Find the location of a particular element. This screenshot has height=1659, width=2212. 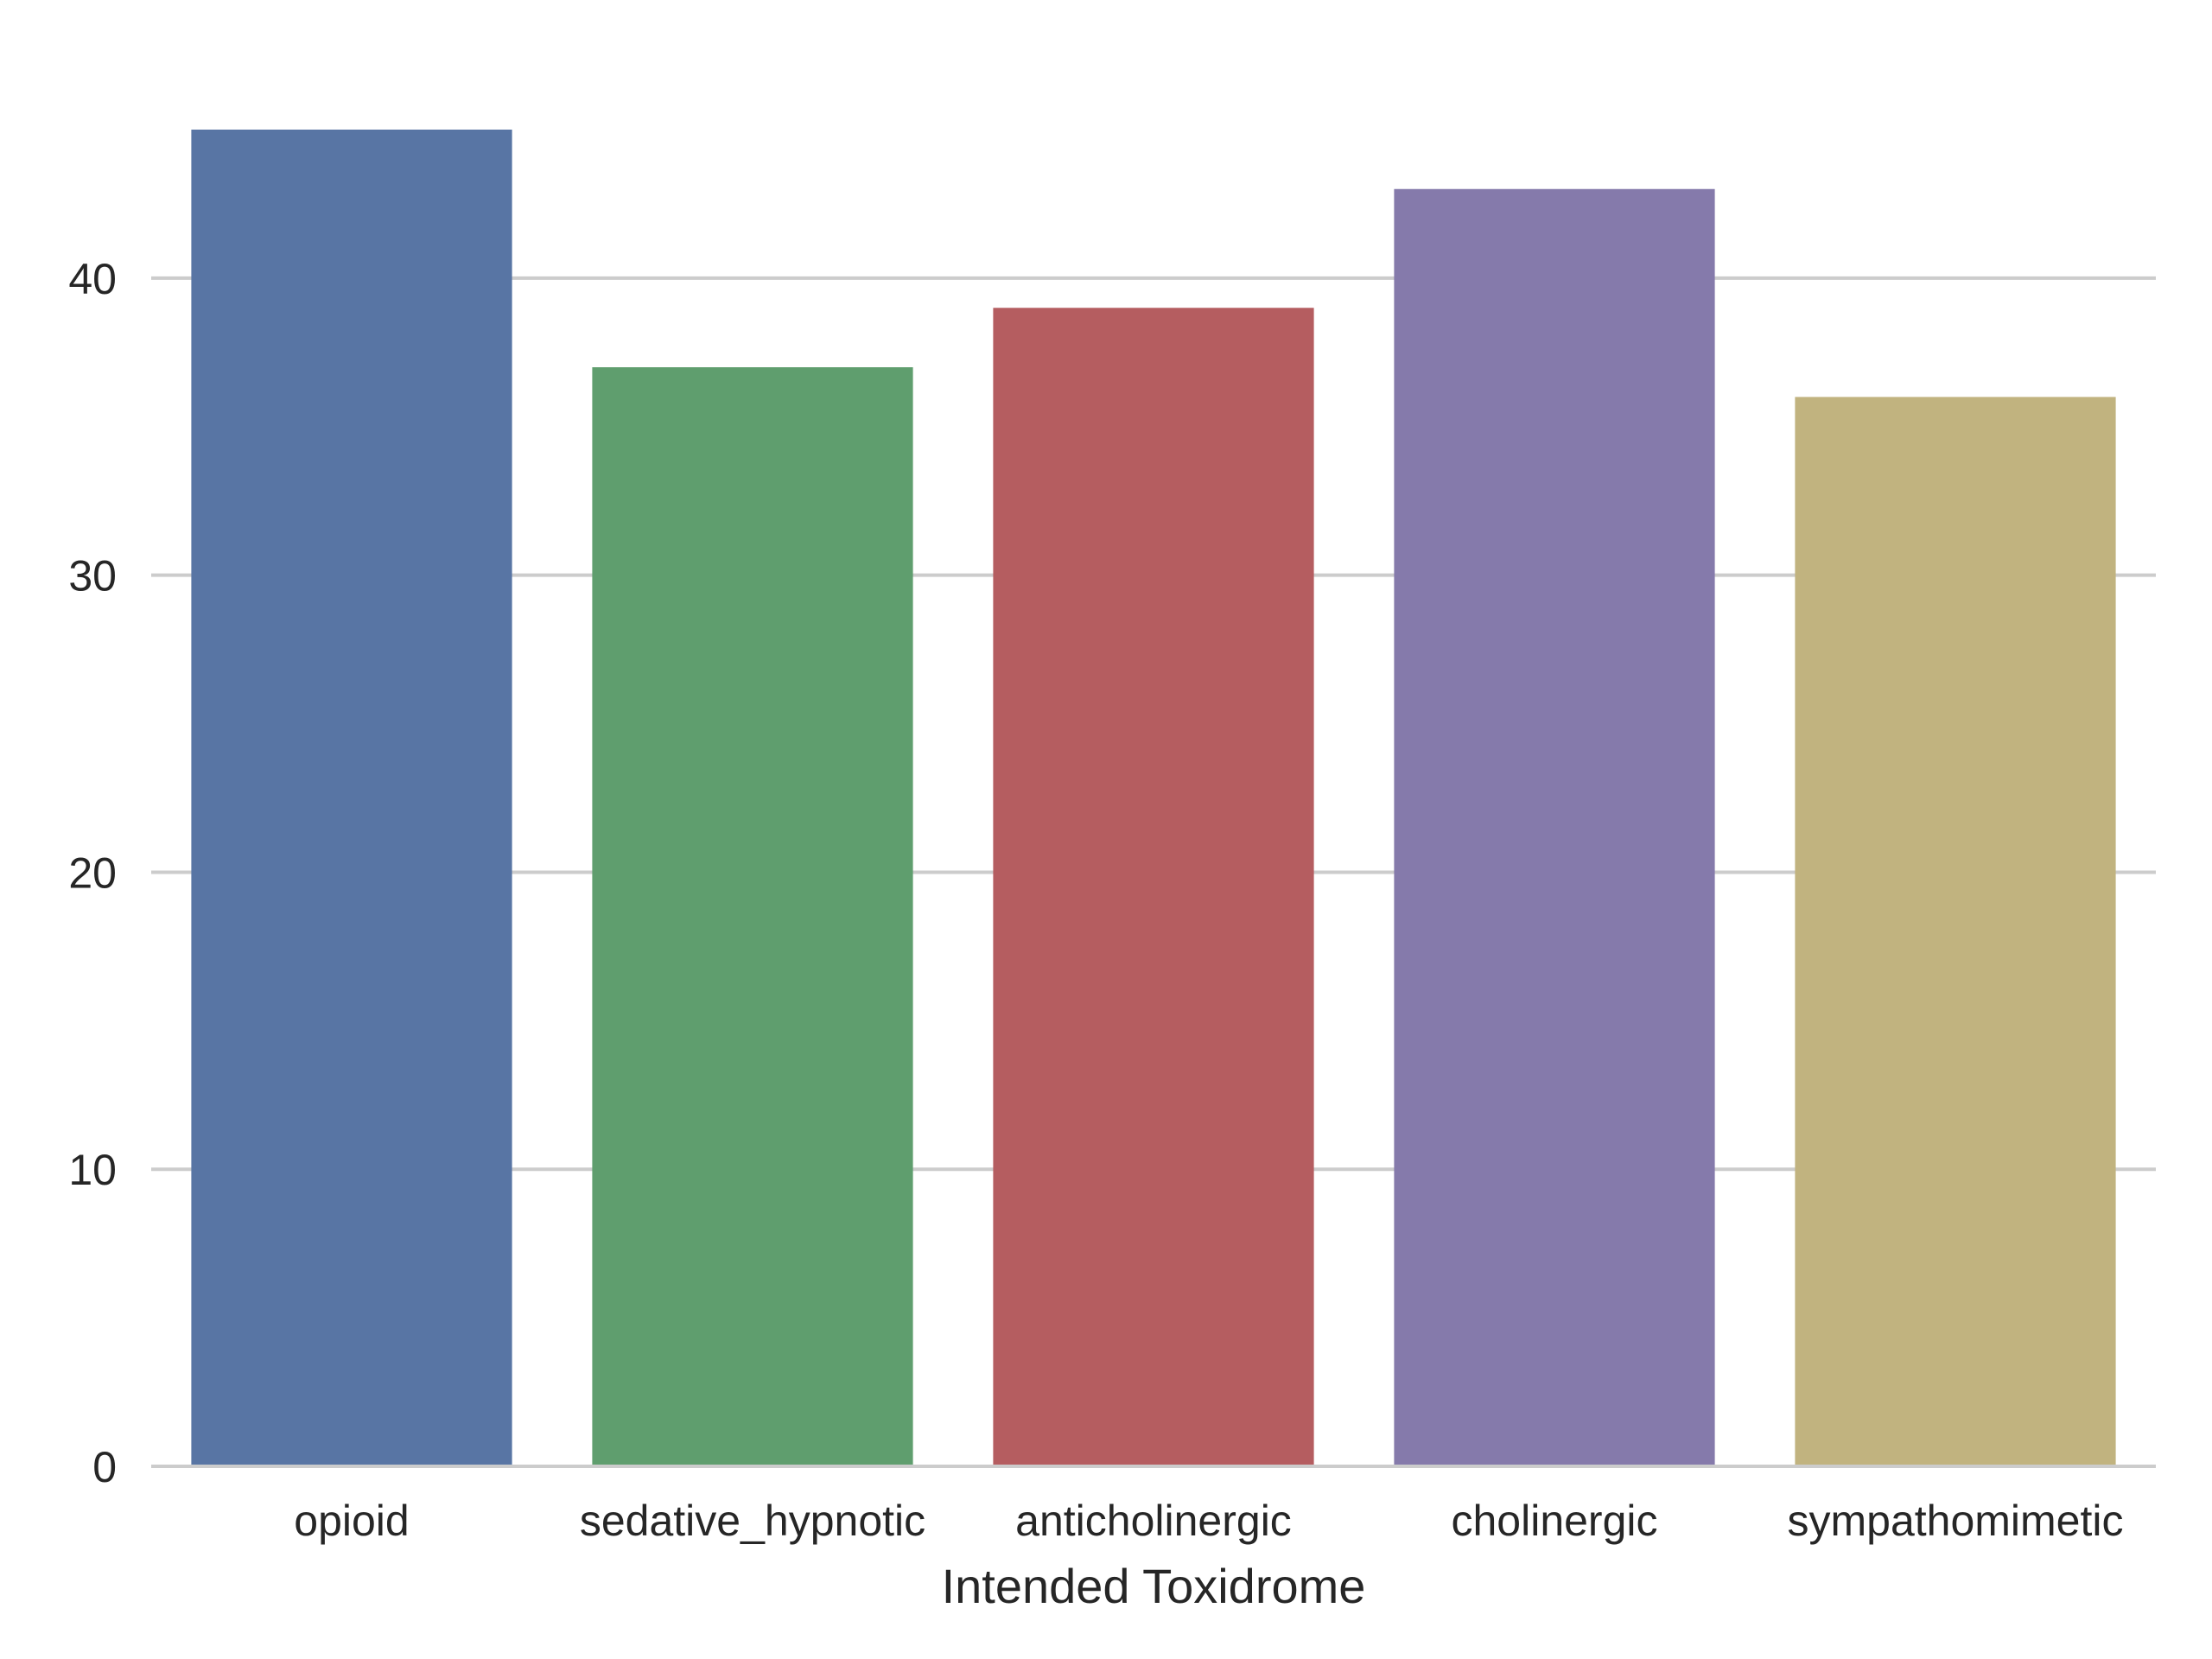

x-tick-label-opioid: opioid is located at coordinates (351, 1521).